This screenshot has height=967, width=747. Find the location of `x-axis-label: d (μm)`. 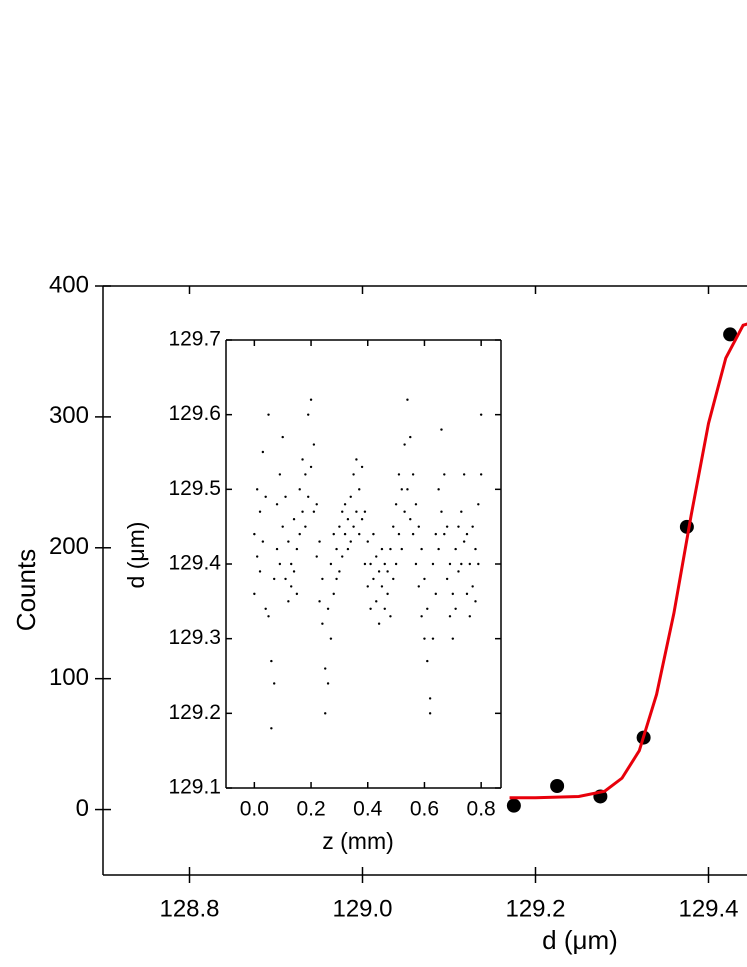

x-axis-label: d (μm) is located at coordinates (580, 940).